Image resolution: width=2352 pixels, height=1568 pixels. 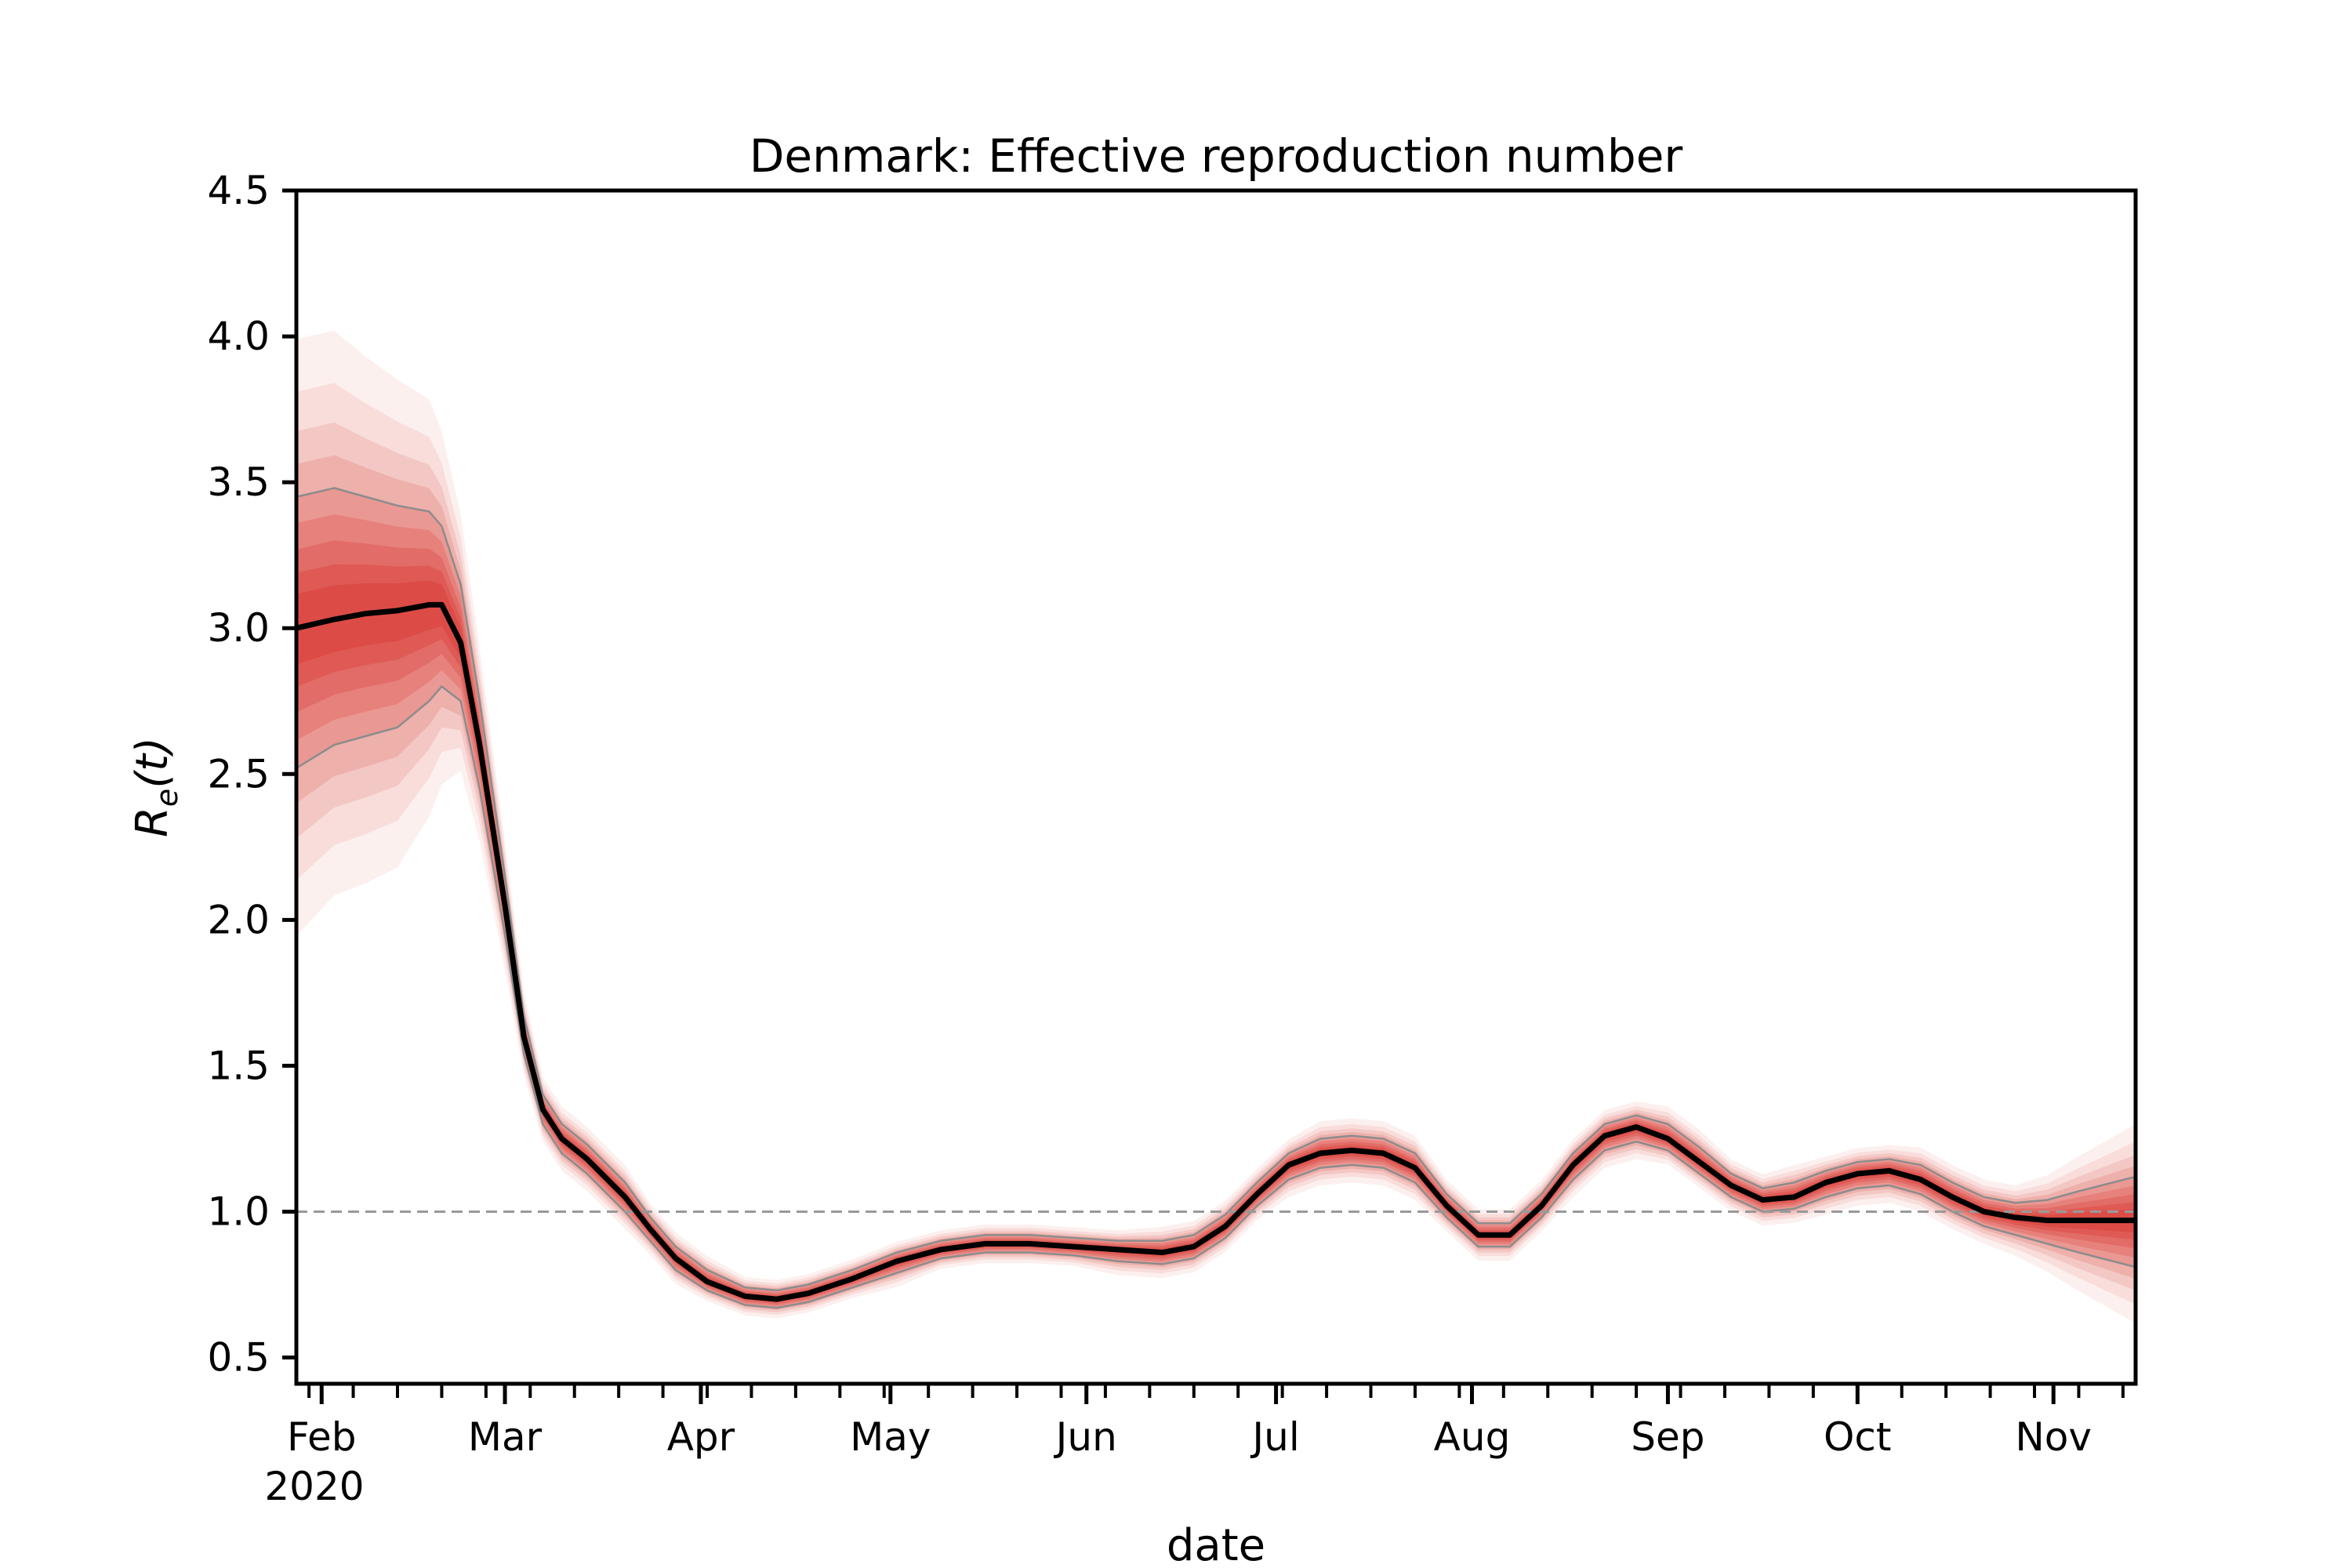 I want to click on y-tick-label: 1.0, so click(x=239, y=1211).